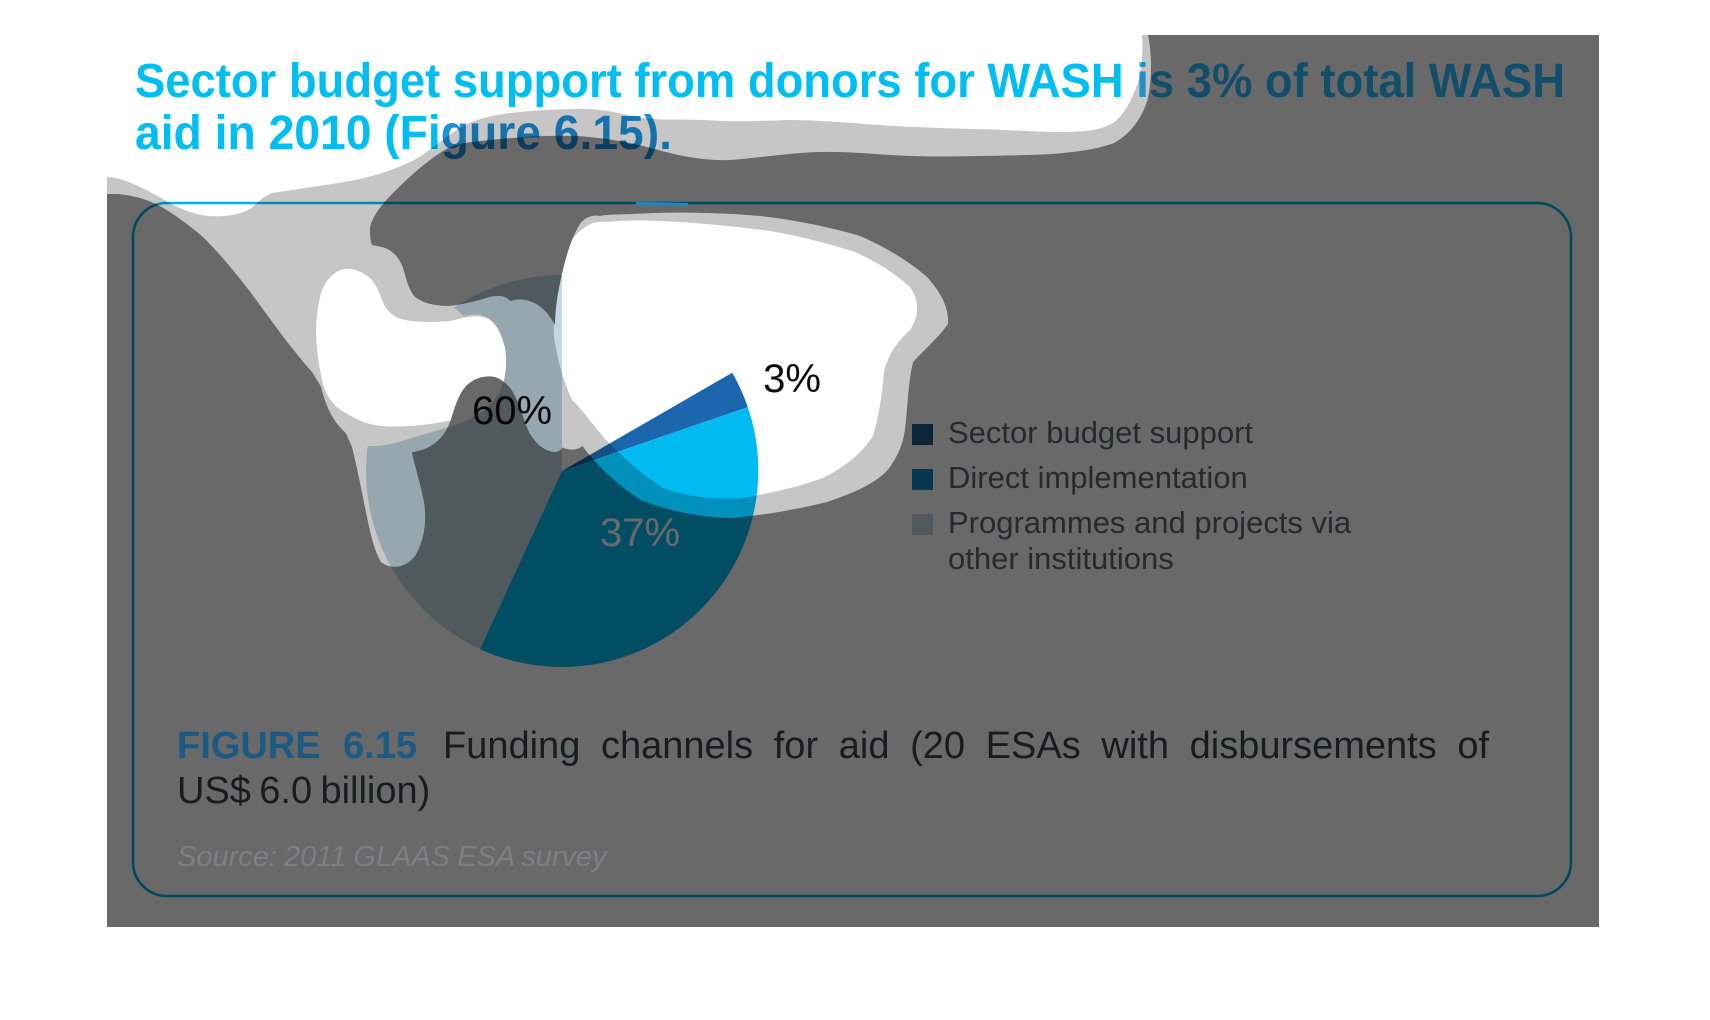  What do you see at coordinates (1061, 558) in the screenshot?
I see `svg-text: other institutions` at bounding box center [1061, 558].